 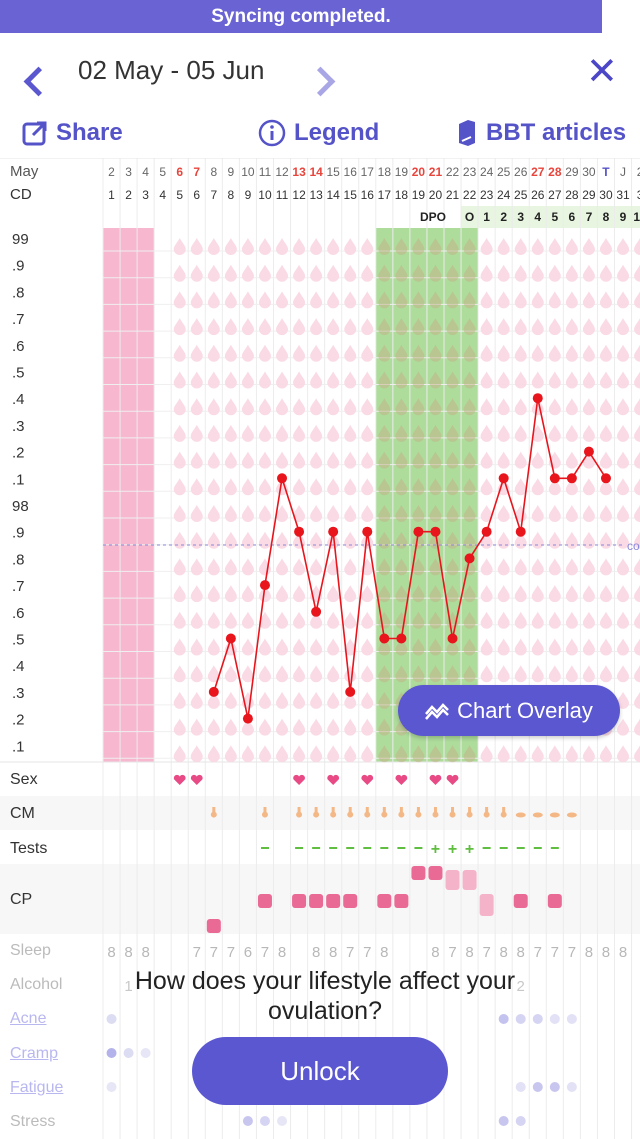 I want to click on cd-value: 14, so click(x=333, y=195).